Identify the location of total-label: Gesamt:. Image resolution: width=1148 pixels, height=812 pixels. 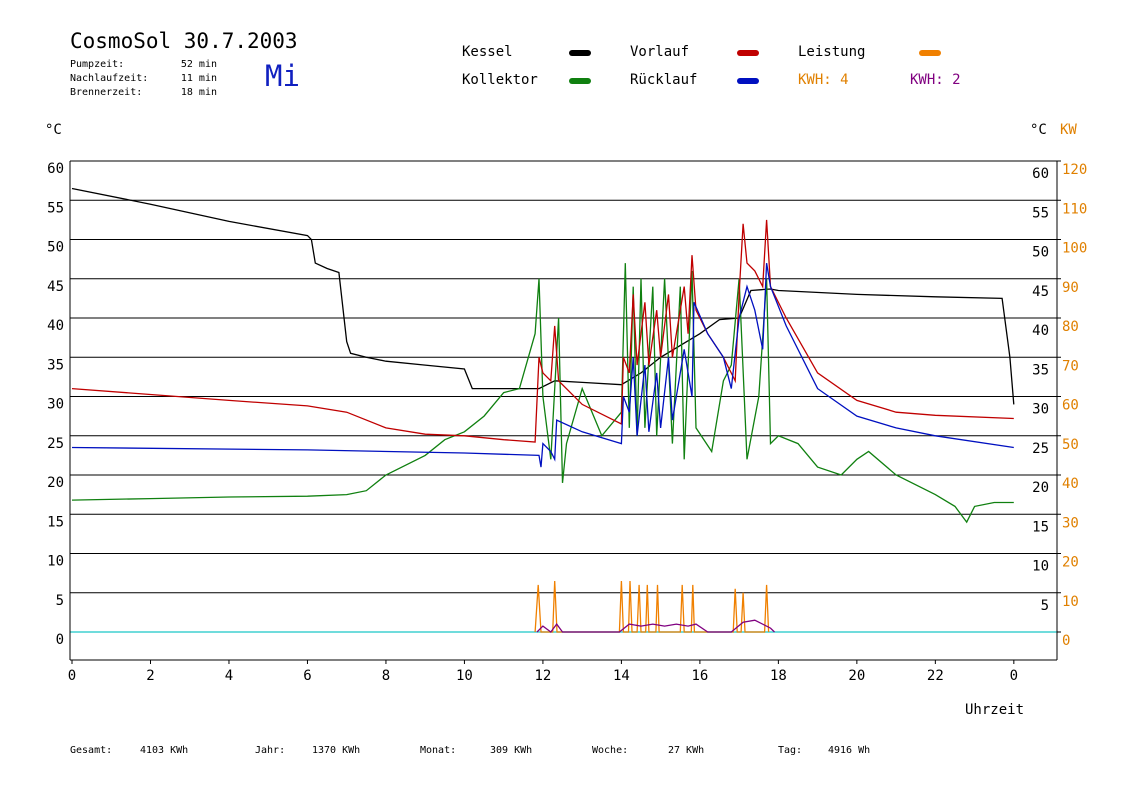
(91, 750).